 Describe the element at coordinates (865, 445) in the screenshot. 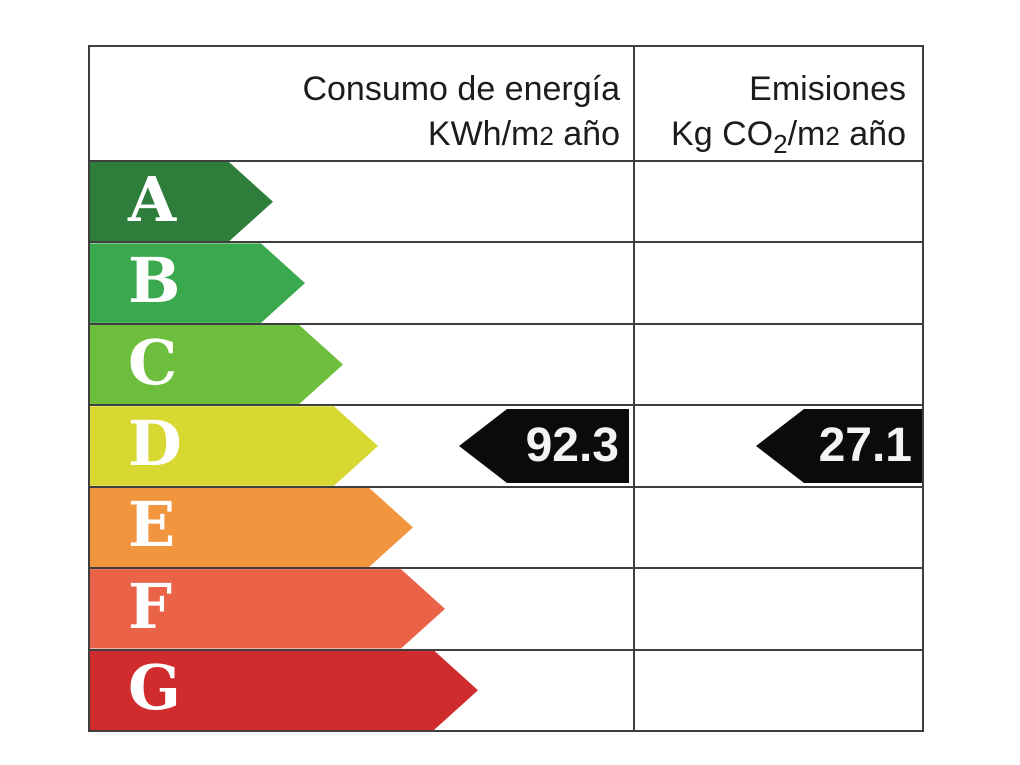

I see `emissions-value: 27.1` at that location.